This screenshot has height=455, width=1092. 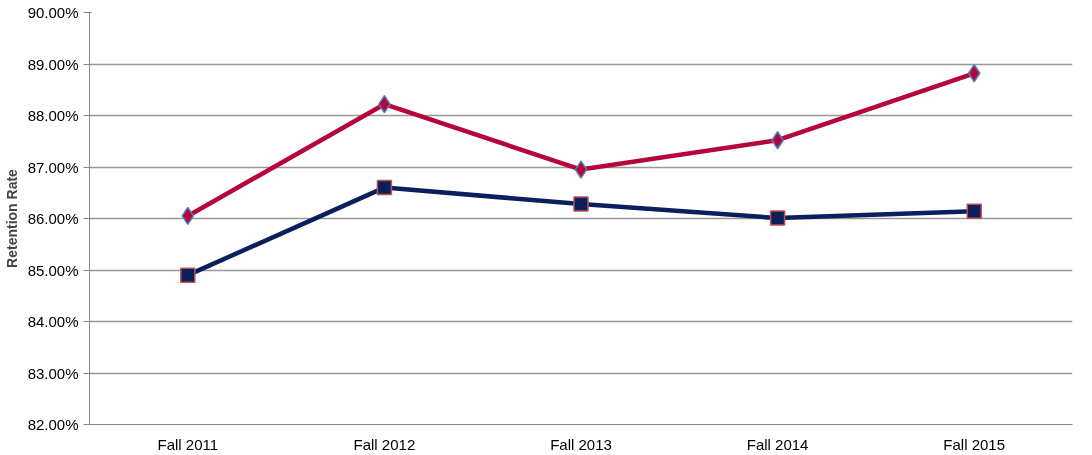 What do you see at coordinates (581, 444) in the screenshot?
I see `x-tick-label: Fall 2013` at bounding box center [581, 444].